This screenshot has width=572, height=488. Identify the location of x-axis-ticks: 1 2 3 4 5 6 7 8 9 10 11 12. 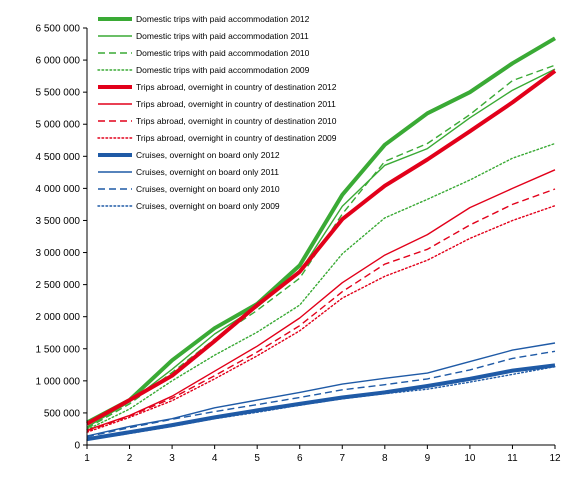
(322, 454).